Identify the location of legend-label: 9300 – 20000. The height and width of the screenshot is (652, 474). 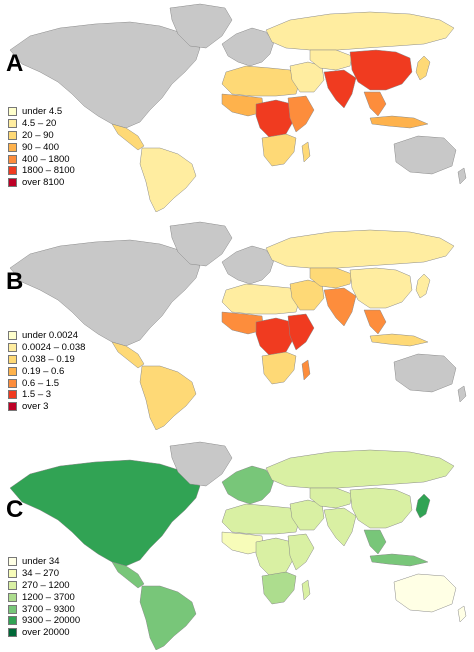
(51, 621).